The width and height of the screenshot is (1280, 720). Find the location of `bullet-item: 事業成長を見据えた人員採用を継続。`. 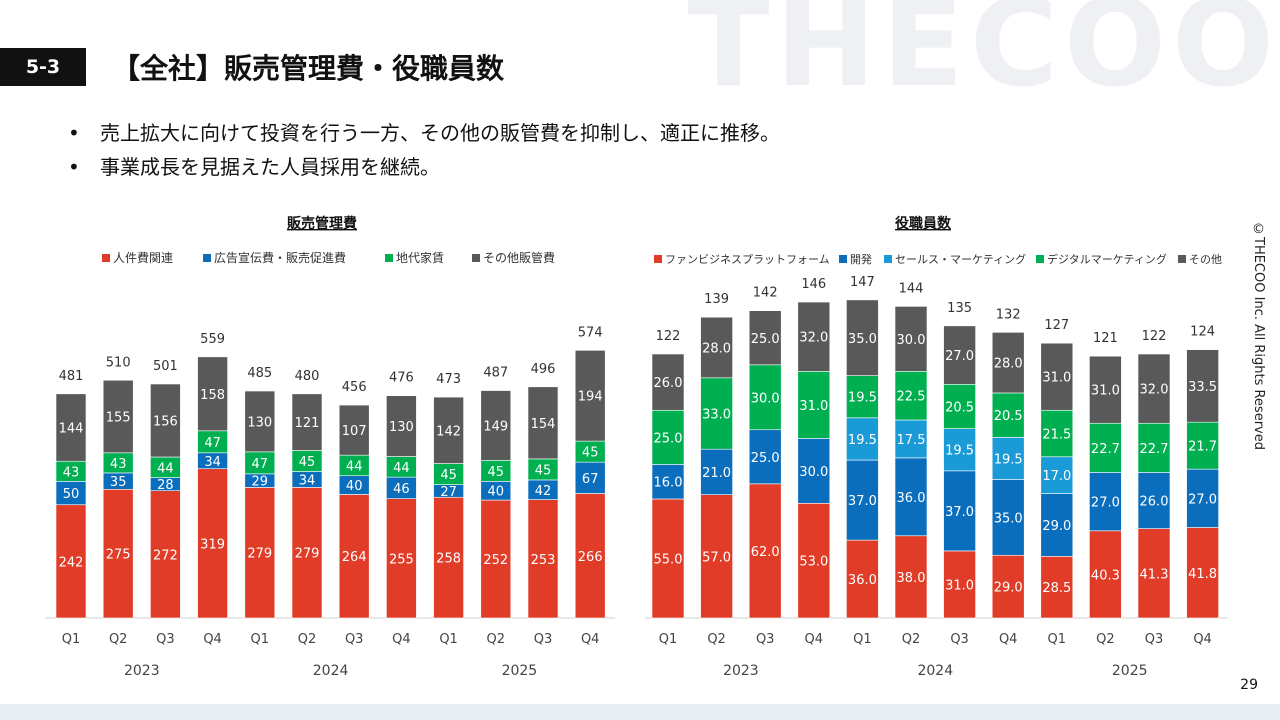

bullet-item: 事業成長を見据えた人員採用を継続。 is located at coordinates (424, 167).